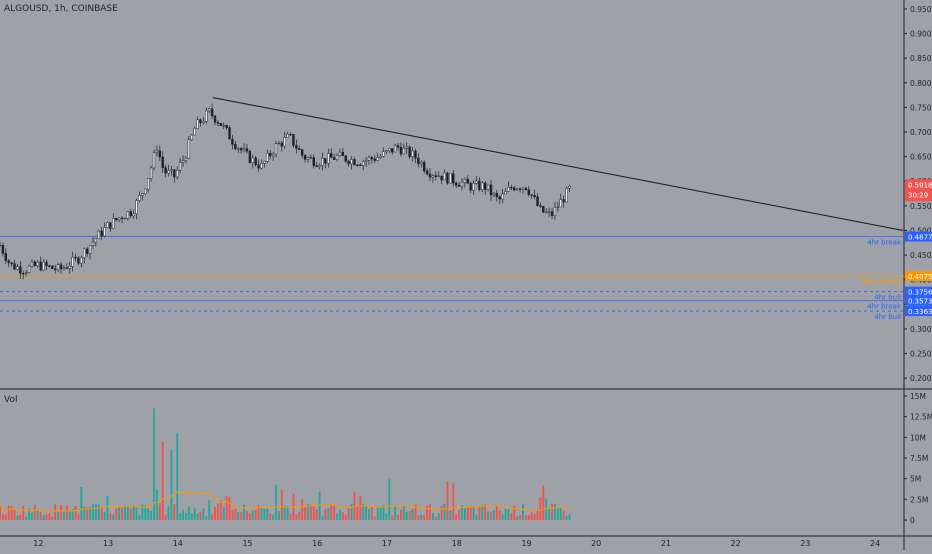 The height and width of the screenshot is (554, 932). I want to click on time-tick-label: 24, so click(875, 543).